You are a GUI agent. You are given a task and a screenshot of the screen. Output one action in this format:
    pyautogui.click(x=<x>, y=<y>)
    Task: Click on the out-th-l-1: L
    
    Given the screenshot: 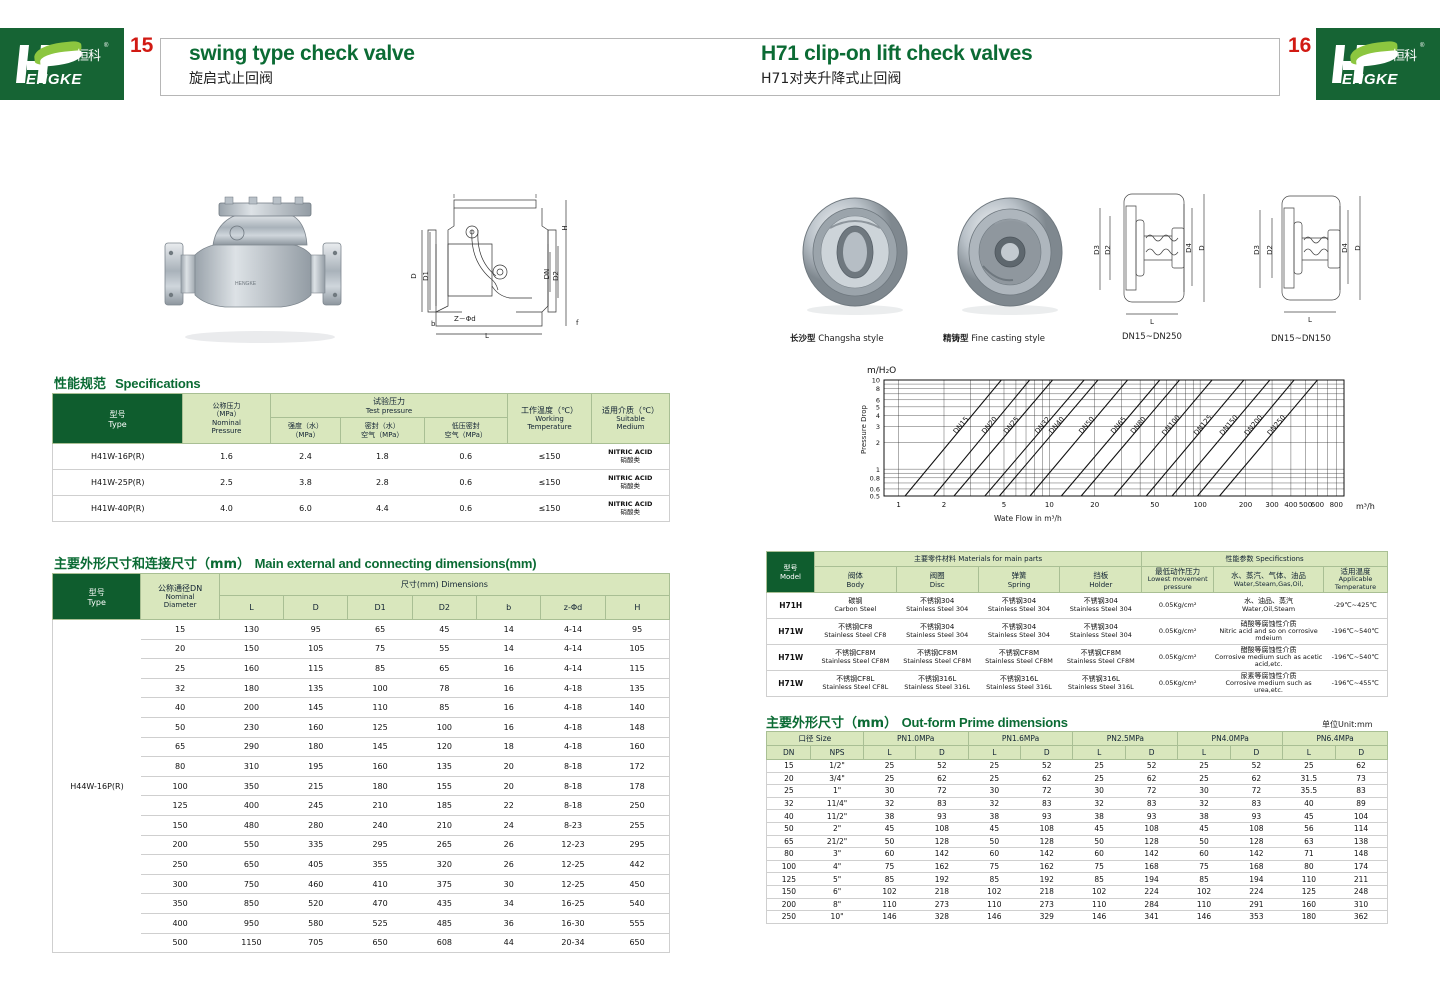 What is the action you would take?
    pyautogui.click(x=994, y=752)
    